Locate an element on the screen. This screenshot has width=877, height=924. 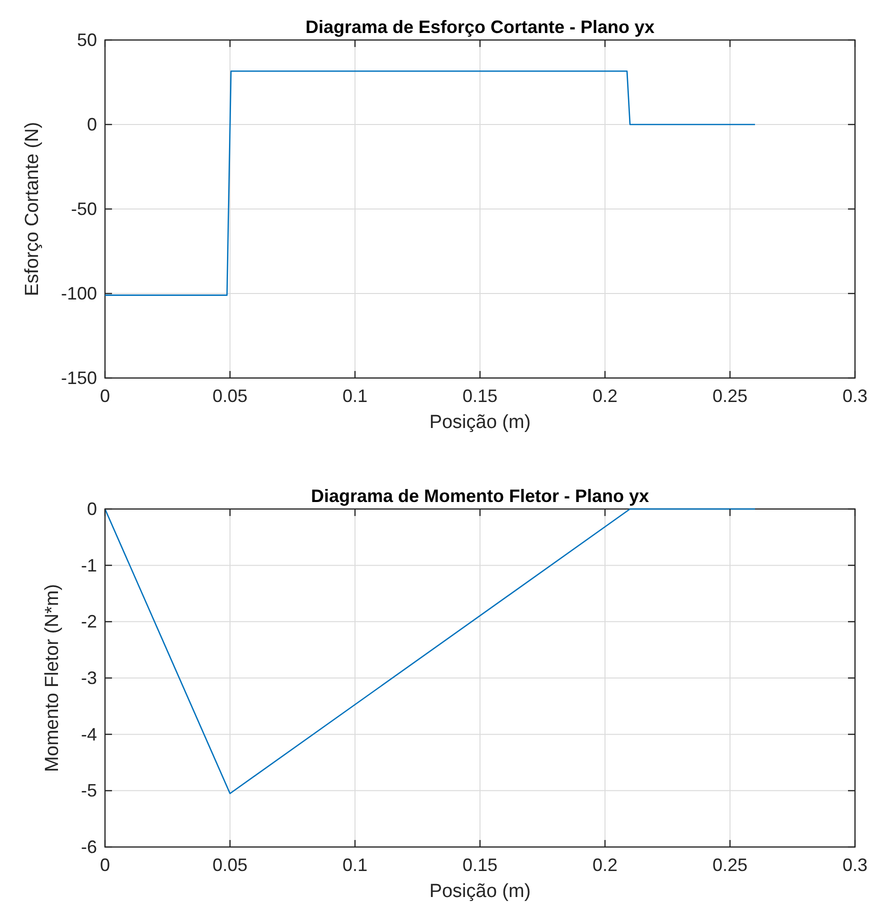
y-tick-label: -4 is located at coordinates (88, 734).